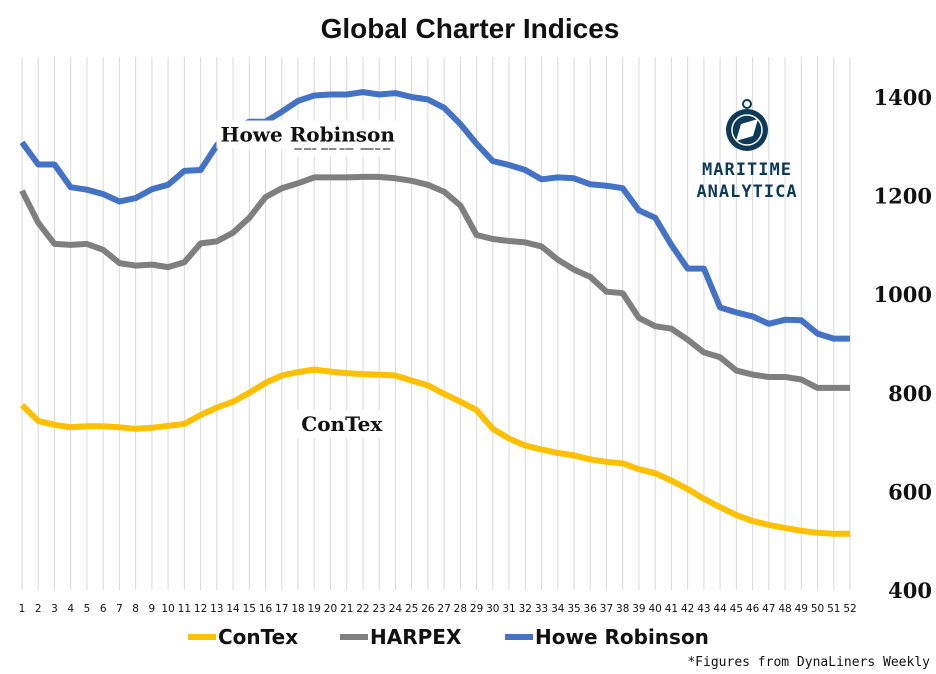 The width and height of the screenshot is (936, 674). Describe the element at coordinates (249, 609) in the screenshot. I see `x-tick-label: 15` at that location.